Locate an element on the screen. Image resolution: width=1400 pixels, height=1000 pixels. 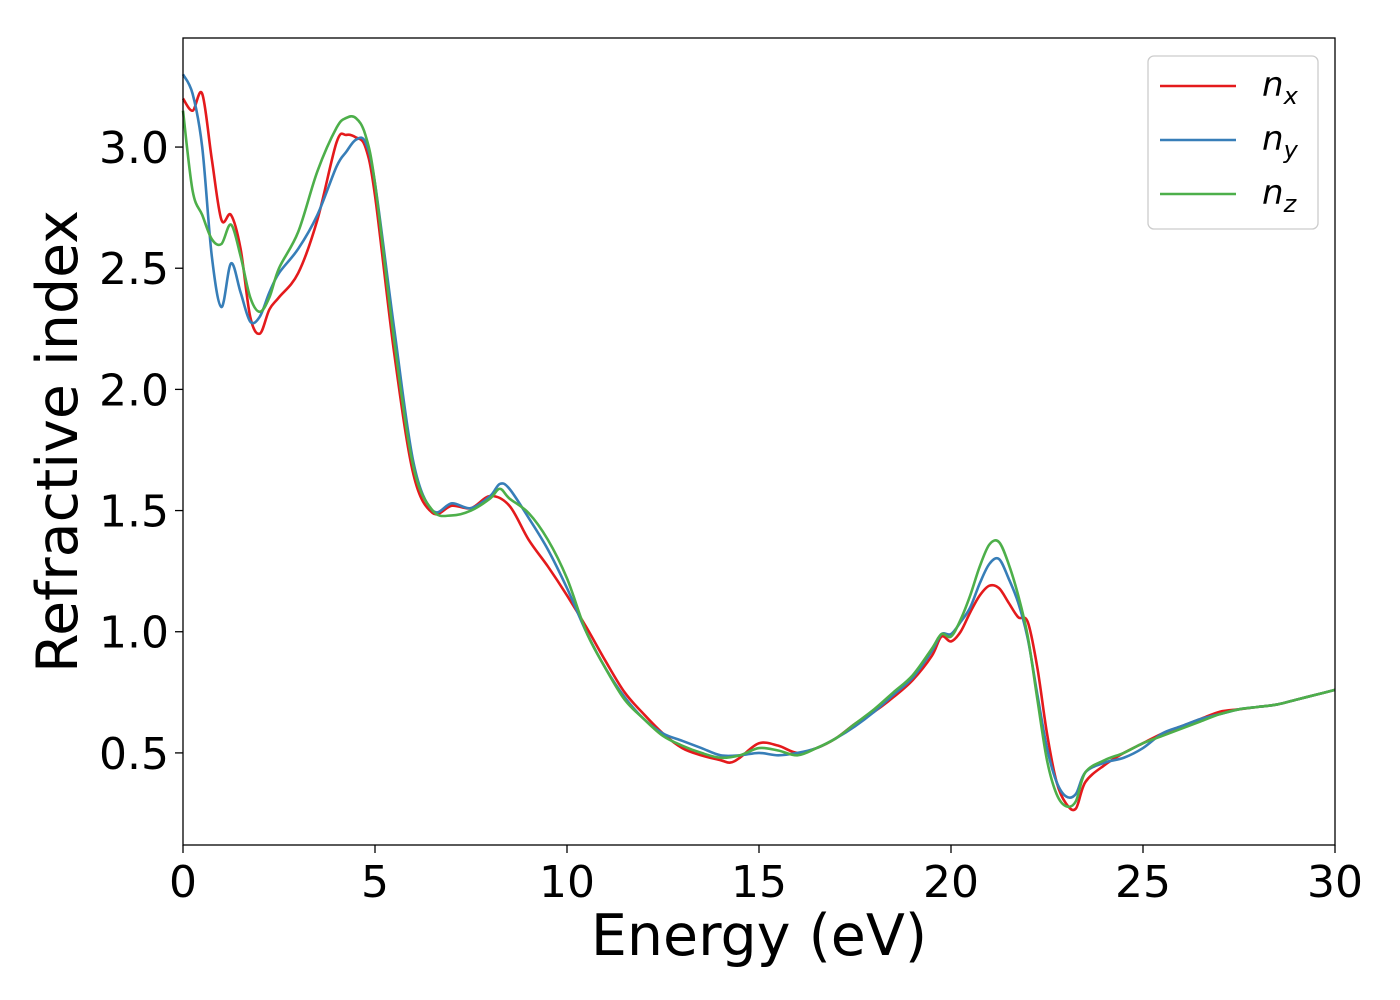
y-axis-ticks: 0.5 1.0 1.5 2.0 2.5 3.0 is located at coordinates (141, 451).